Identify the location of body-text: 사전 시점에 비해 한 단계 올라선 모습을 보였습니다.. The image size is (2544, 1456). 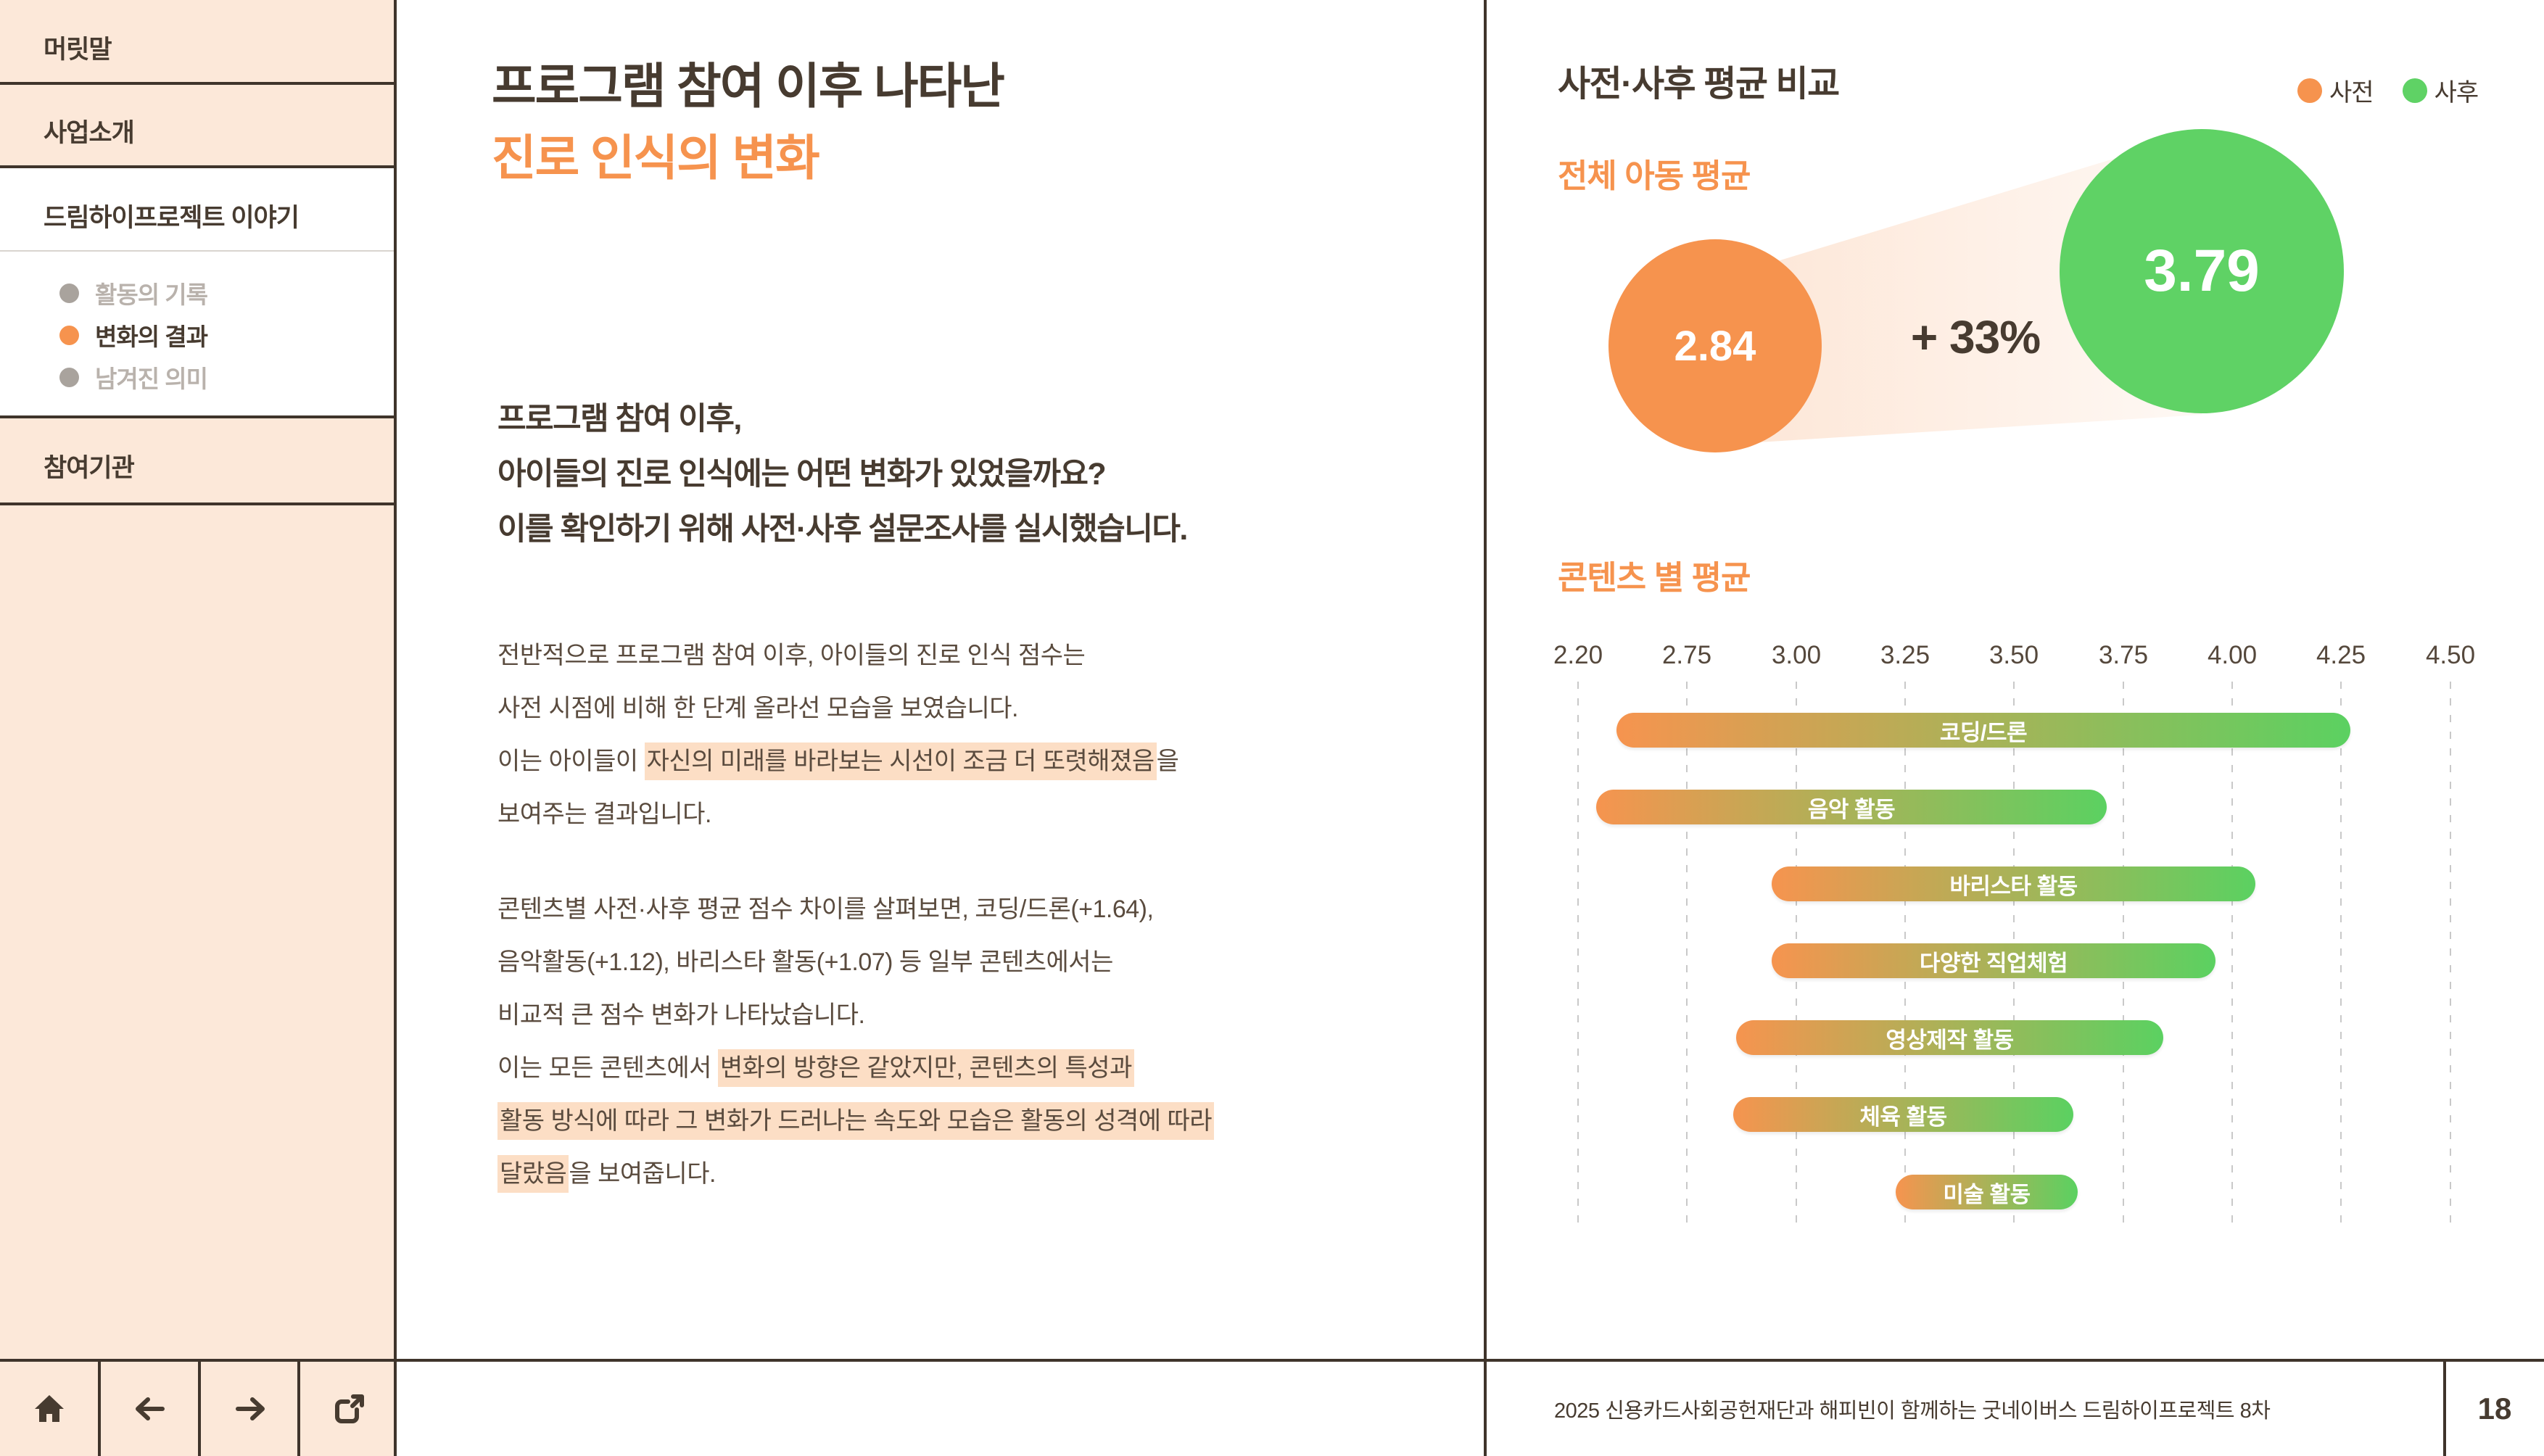
(758, 708).